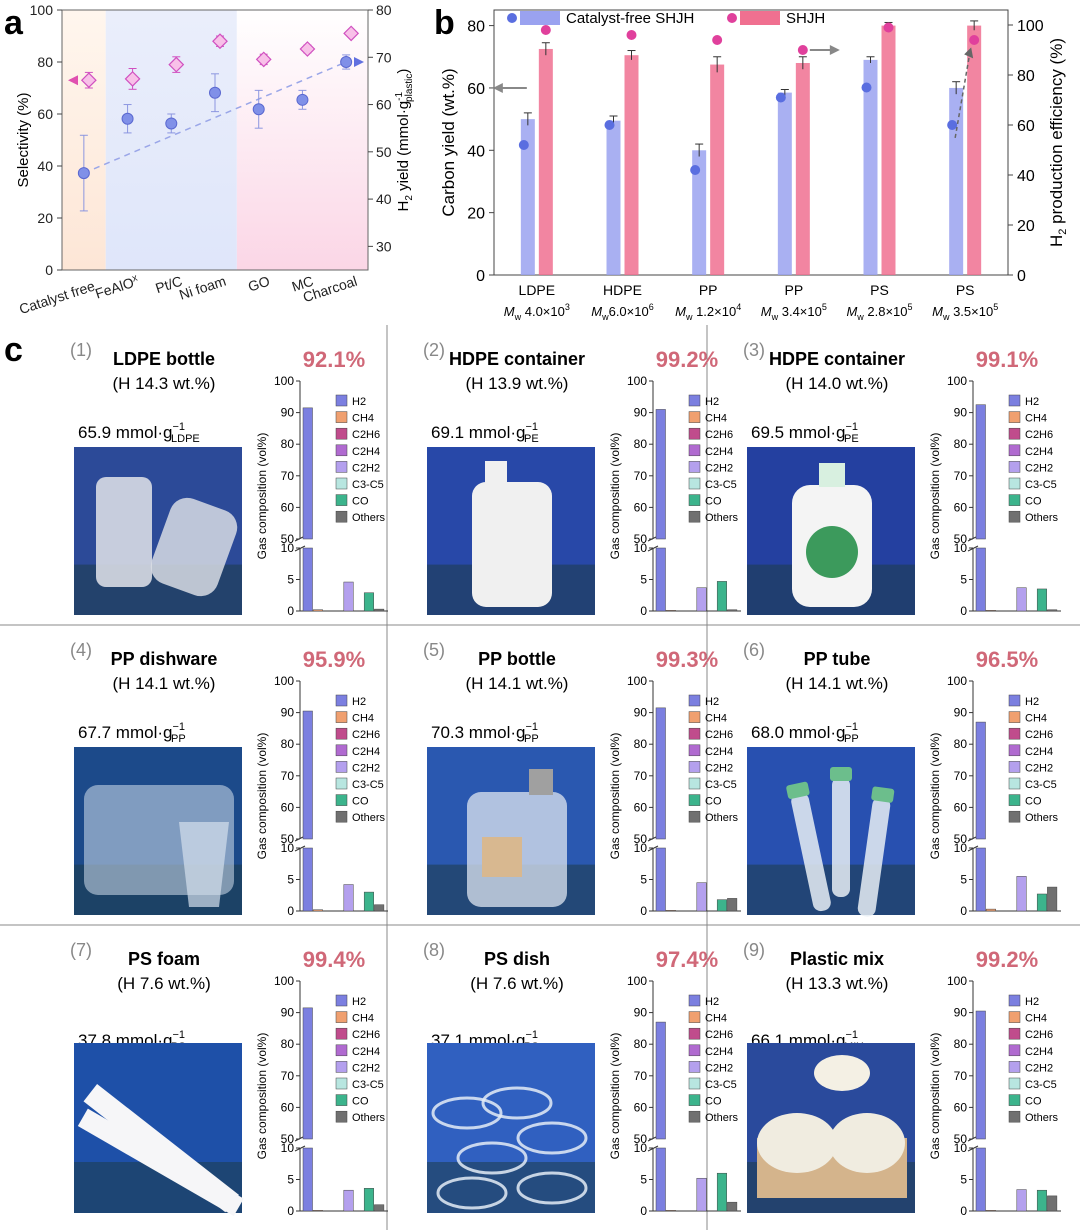  I want to click on ylabel-right: H2 yield (mmol·g-1plastic), so click(404, 140).